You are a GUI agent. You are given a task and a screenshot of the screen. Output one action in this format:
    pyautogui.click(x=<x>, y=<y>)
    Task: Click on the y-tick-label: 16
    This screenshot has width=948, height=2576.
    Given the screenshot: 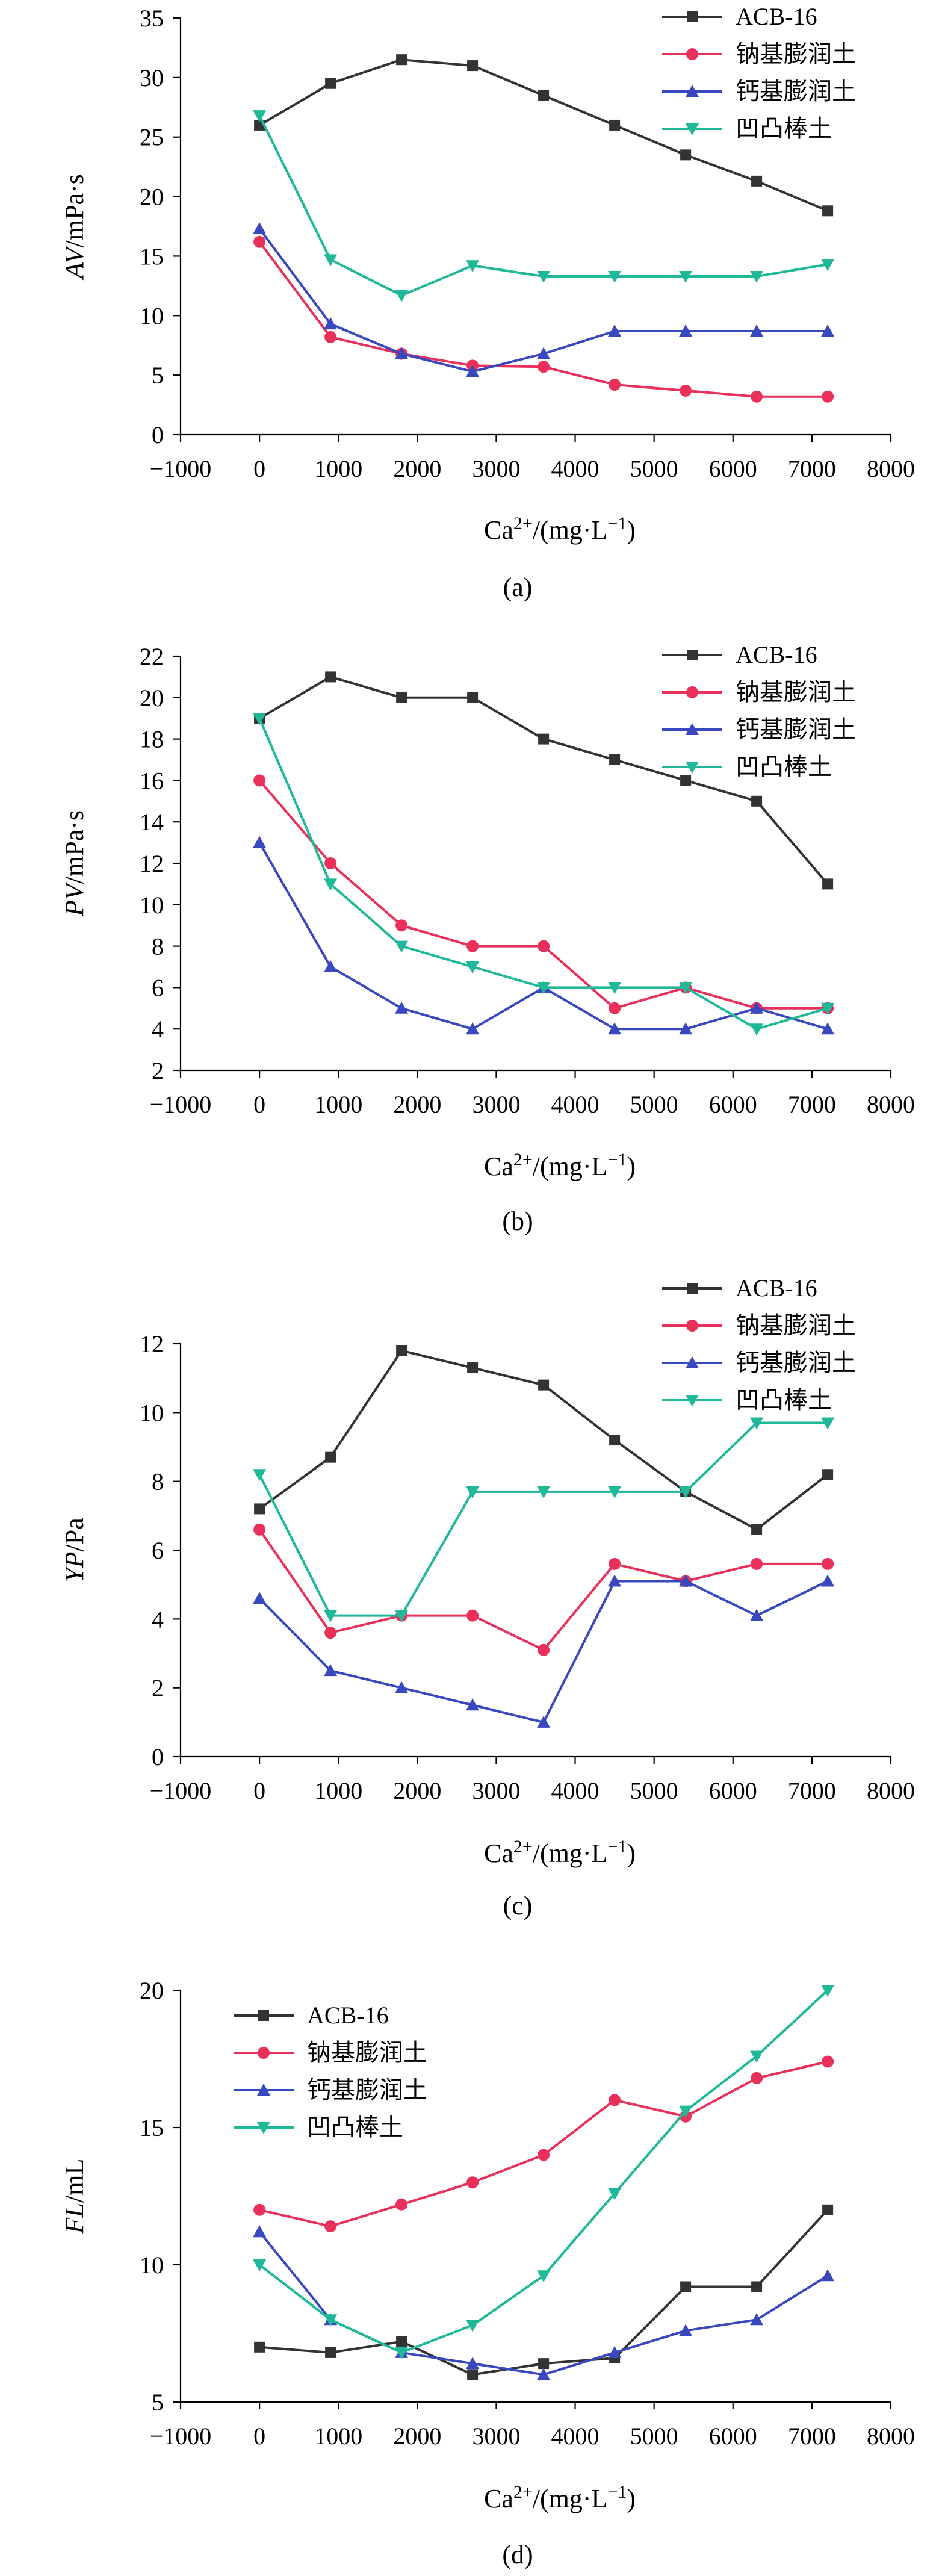 What is the action you would take?
    pyautogui.click(x=152, y=780)
    